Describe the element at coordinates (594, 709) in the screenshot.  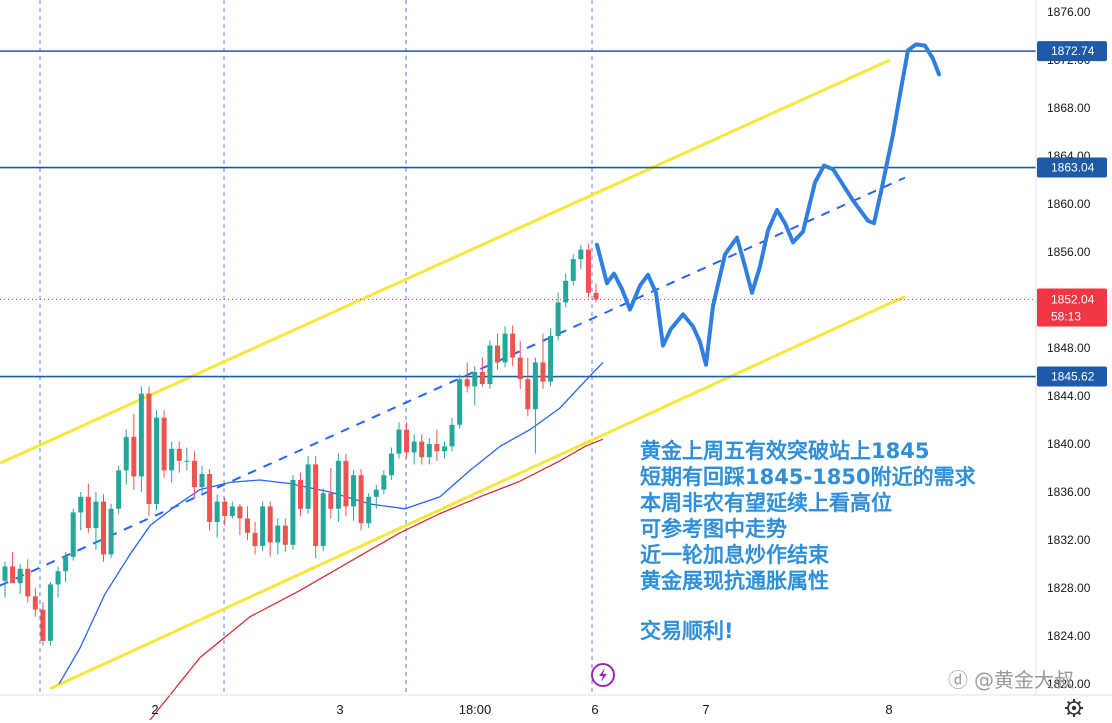
I see `x-tick-label: 6` at that location.